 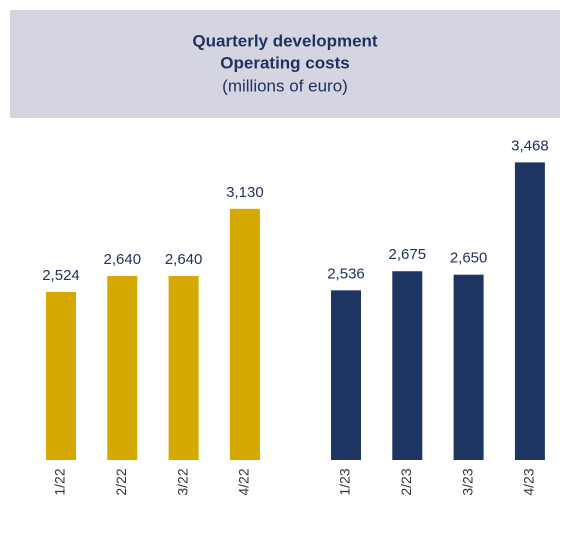 What do you see at coordinates (182, 481) in the screenshot?
I see `x-tick-label: 3/22` at bounding box center [182, 481].